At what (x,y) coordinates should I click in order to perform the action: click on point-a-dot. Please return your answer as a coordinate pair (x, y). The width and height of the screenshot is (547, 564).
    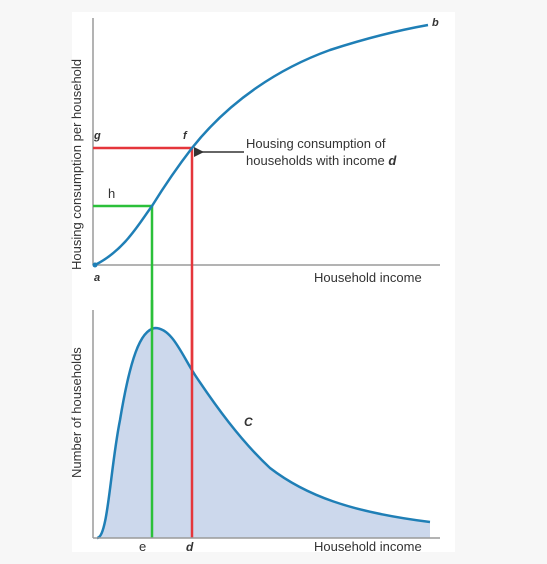
    Looking at the image, I should click on (95, 265).